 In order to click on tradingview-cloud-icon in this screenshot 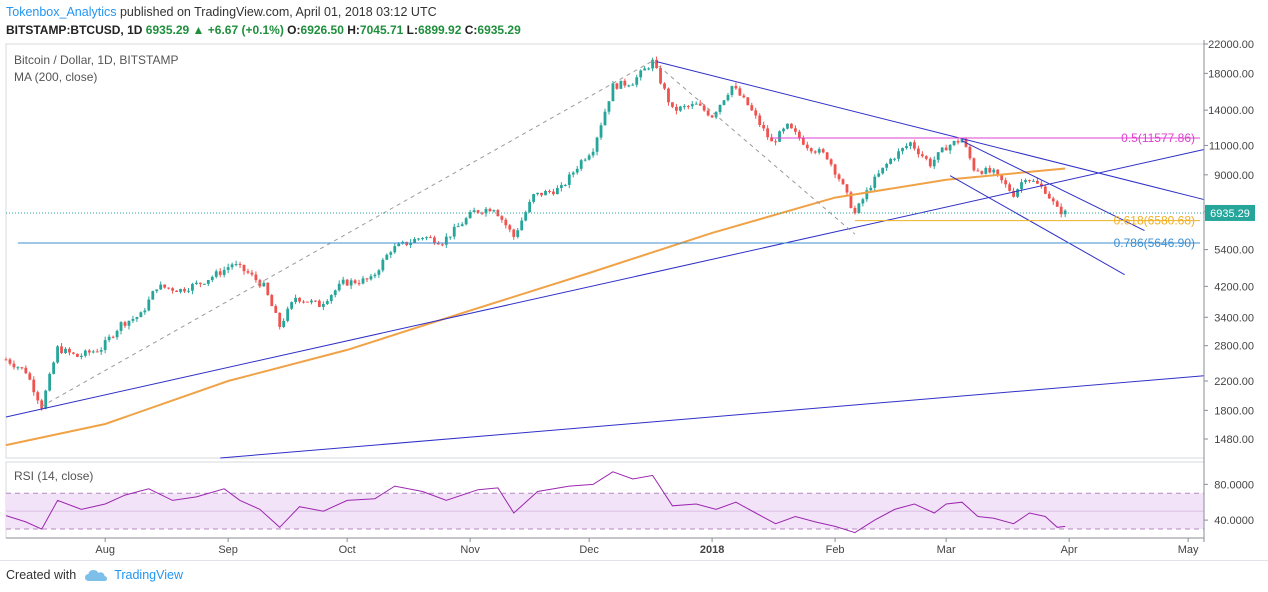, I will do `click(96, 575)`.